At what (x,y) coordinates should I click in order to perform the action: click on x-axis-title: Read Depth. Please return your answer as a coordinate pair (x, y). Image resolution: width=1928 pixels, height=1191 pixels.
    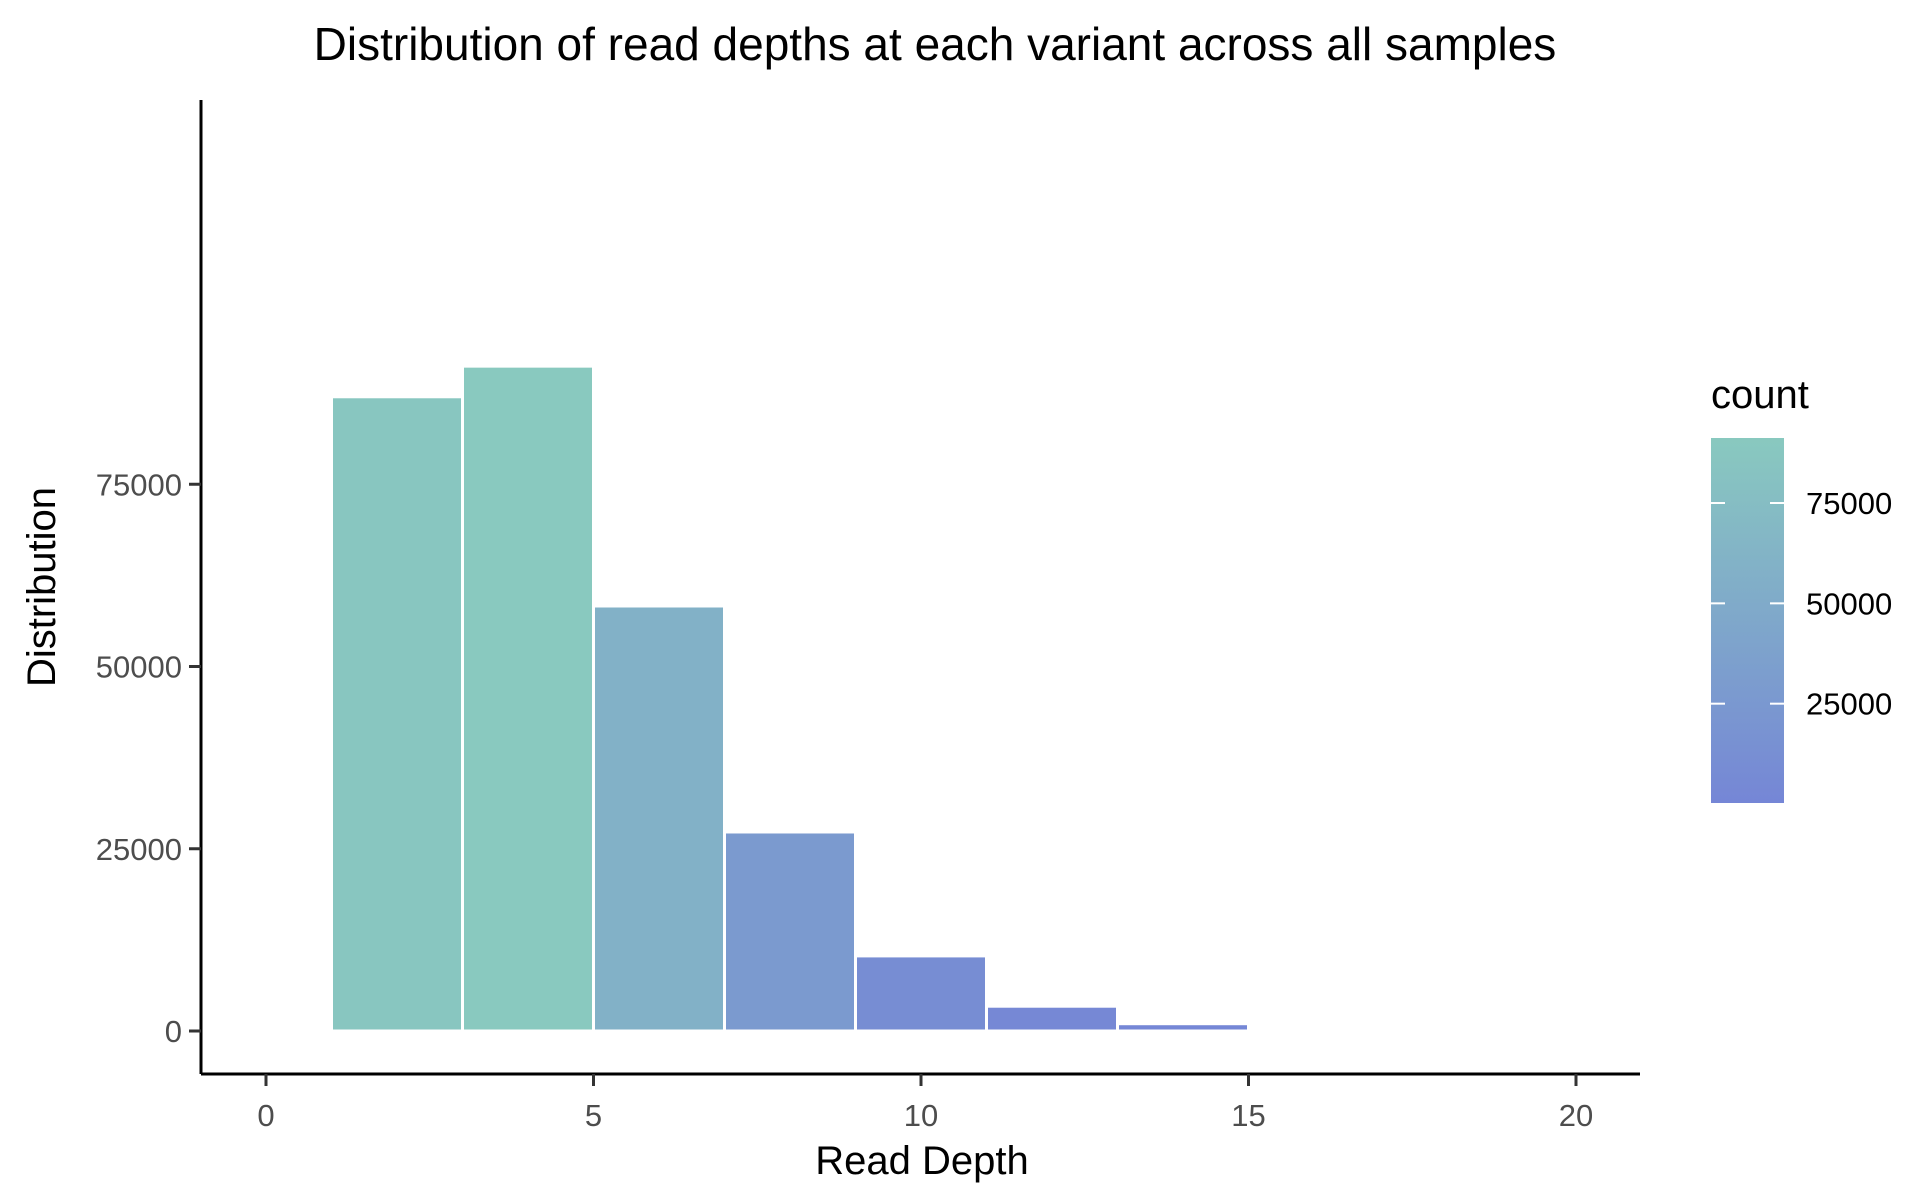
    Looking at the image, I should click on (921, 1161).